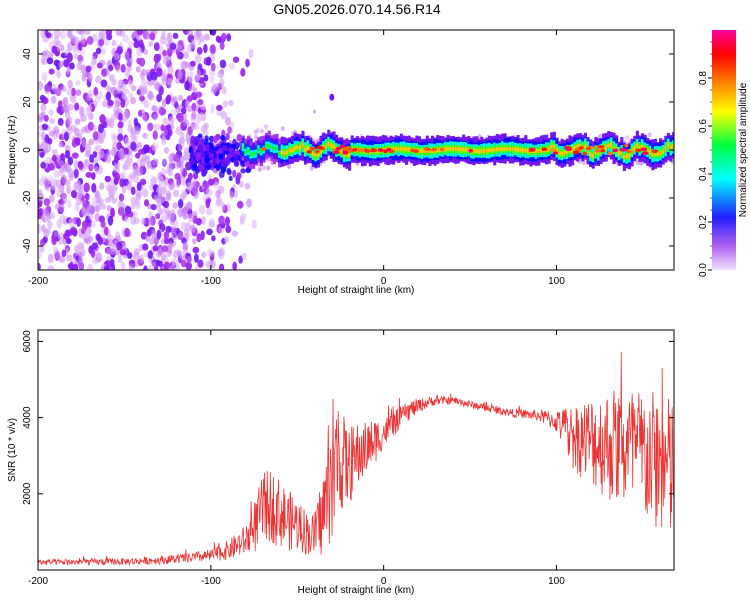  I want to click on colorbar-tick-label: 0.0, so click(703, 270).